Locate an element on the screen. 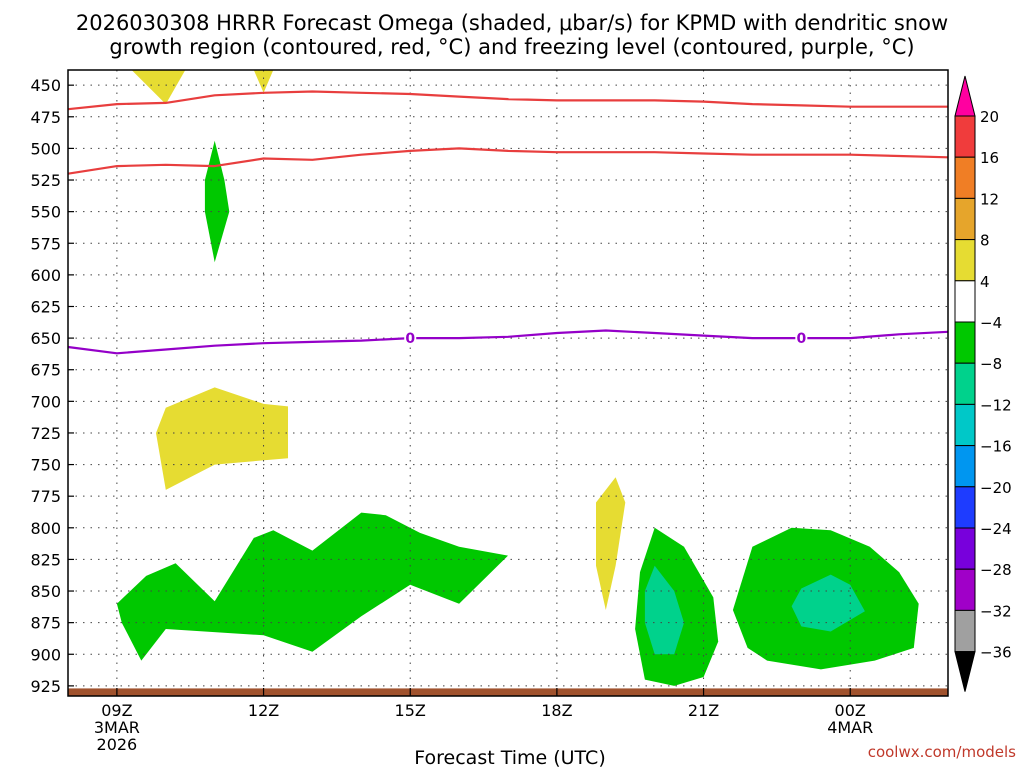 This screenshot has width=1024, height=768. y-tick-label-925: 925 is located at coordinates (45, 686).